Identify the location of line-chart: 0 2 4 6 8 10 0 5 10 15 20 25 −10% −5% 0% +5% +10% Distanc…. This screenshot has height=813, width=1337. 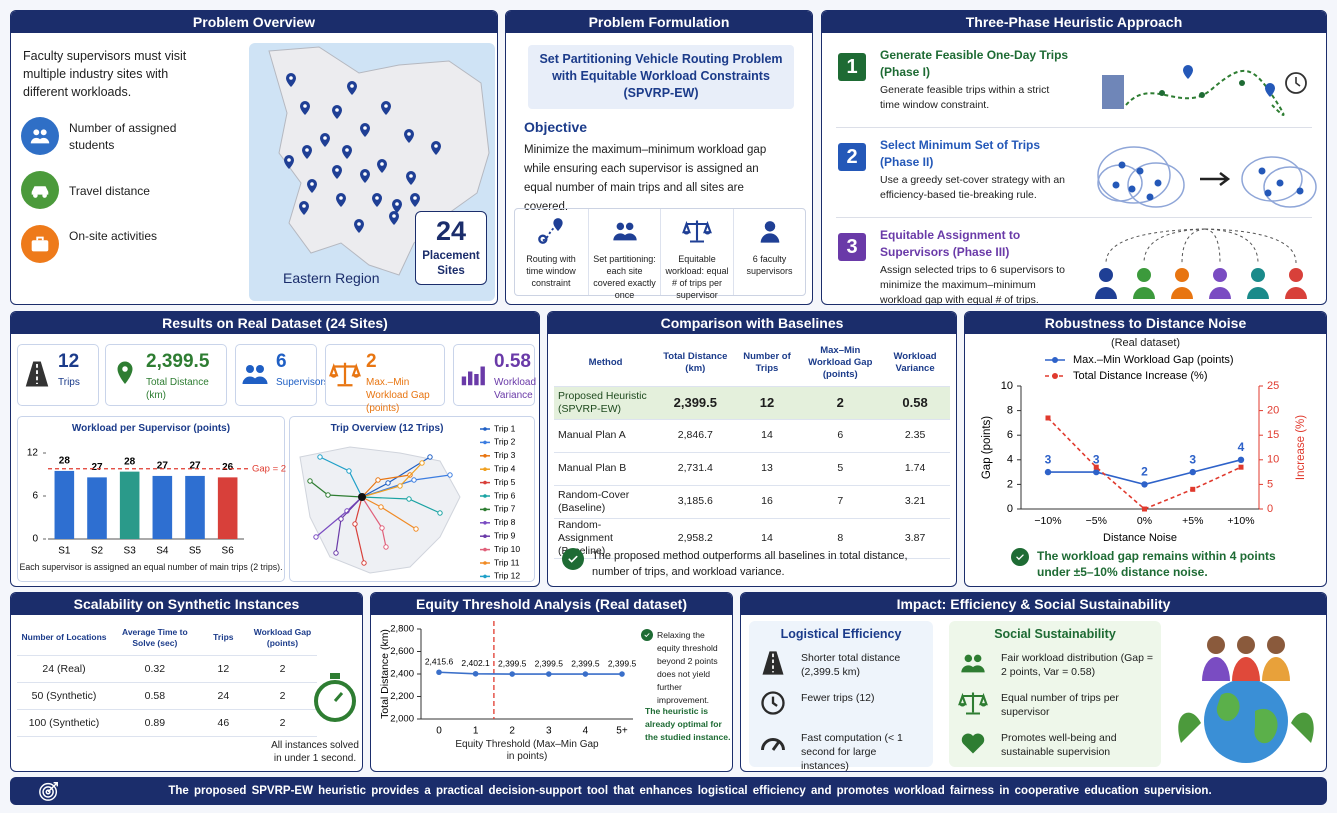
(1144, 449).